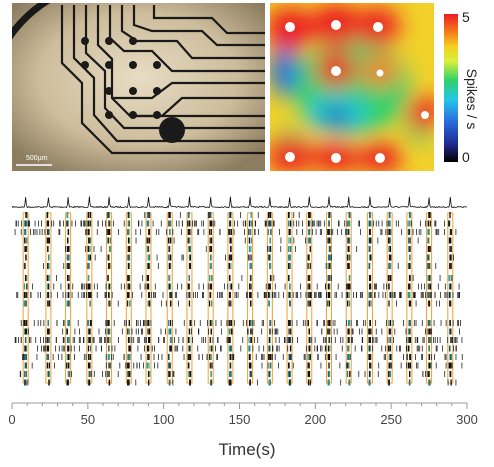 The image size is (494, 467). Describe the element at coordinates (164, 419) in the screenshot. I see `x-tick-label-2: 100` at that location.